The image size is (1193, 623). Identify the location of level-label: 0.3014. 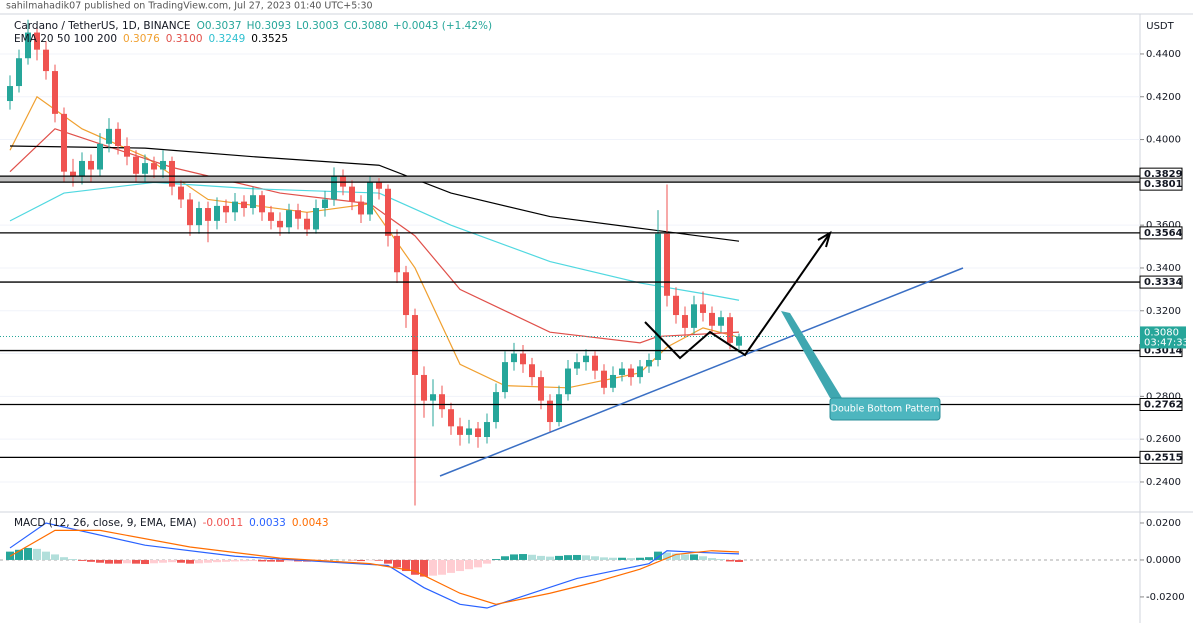
(1163, 351).